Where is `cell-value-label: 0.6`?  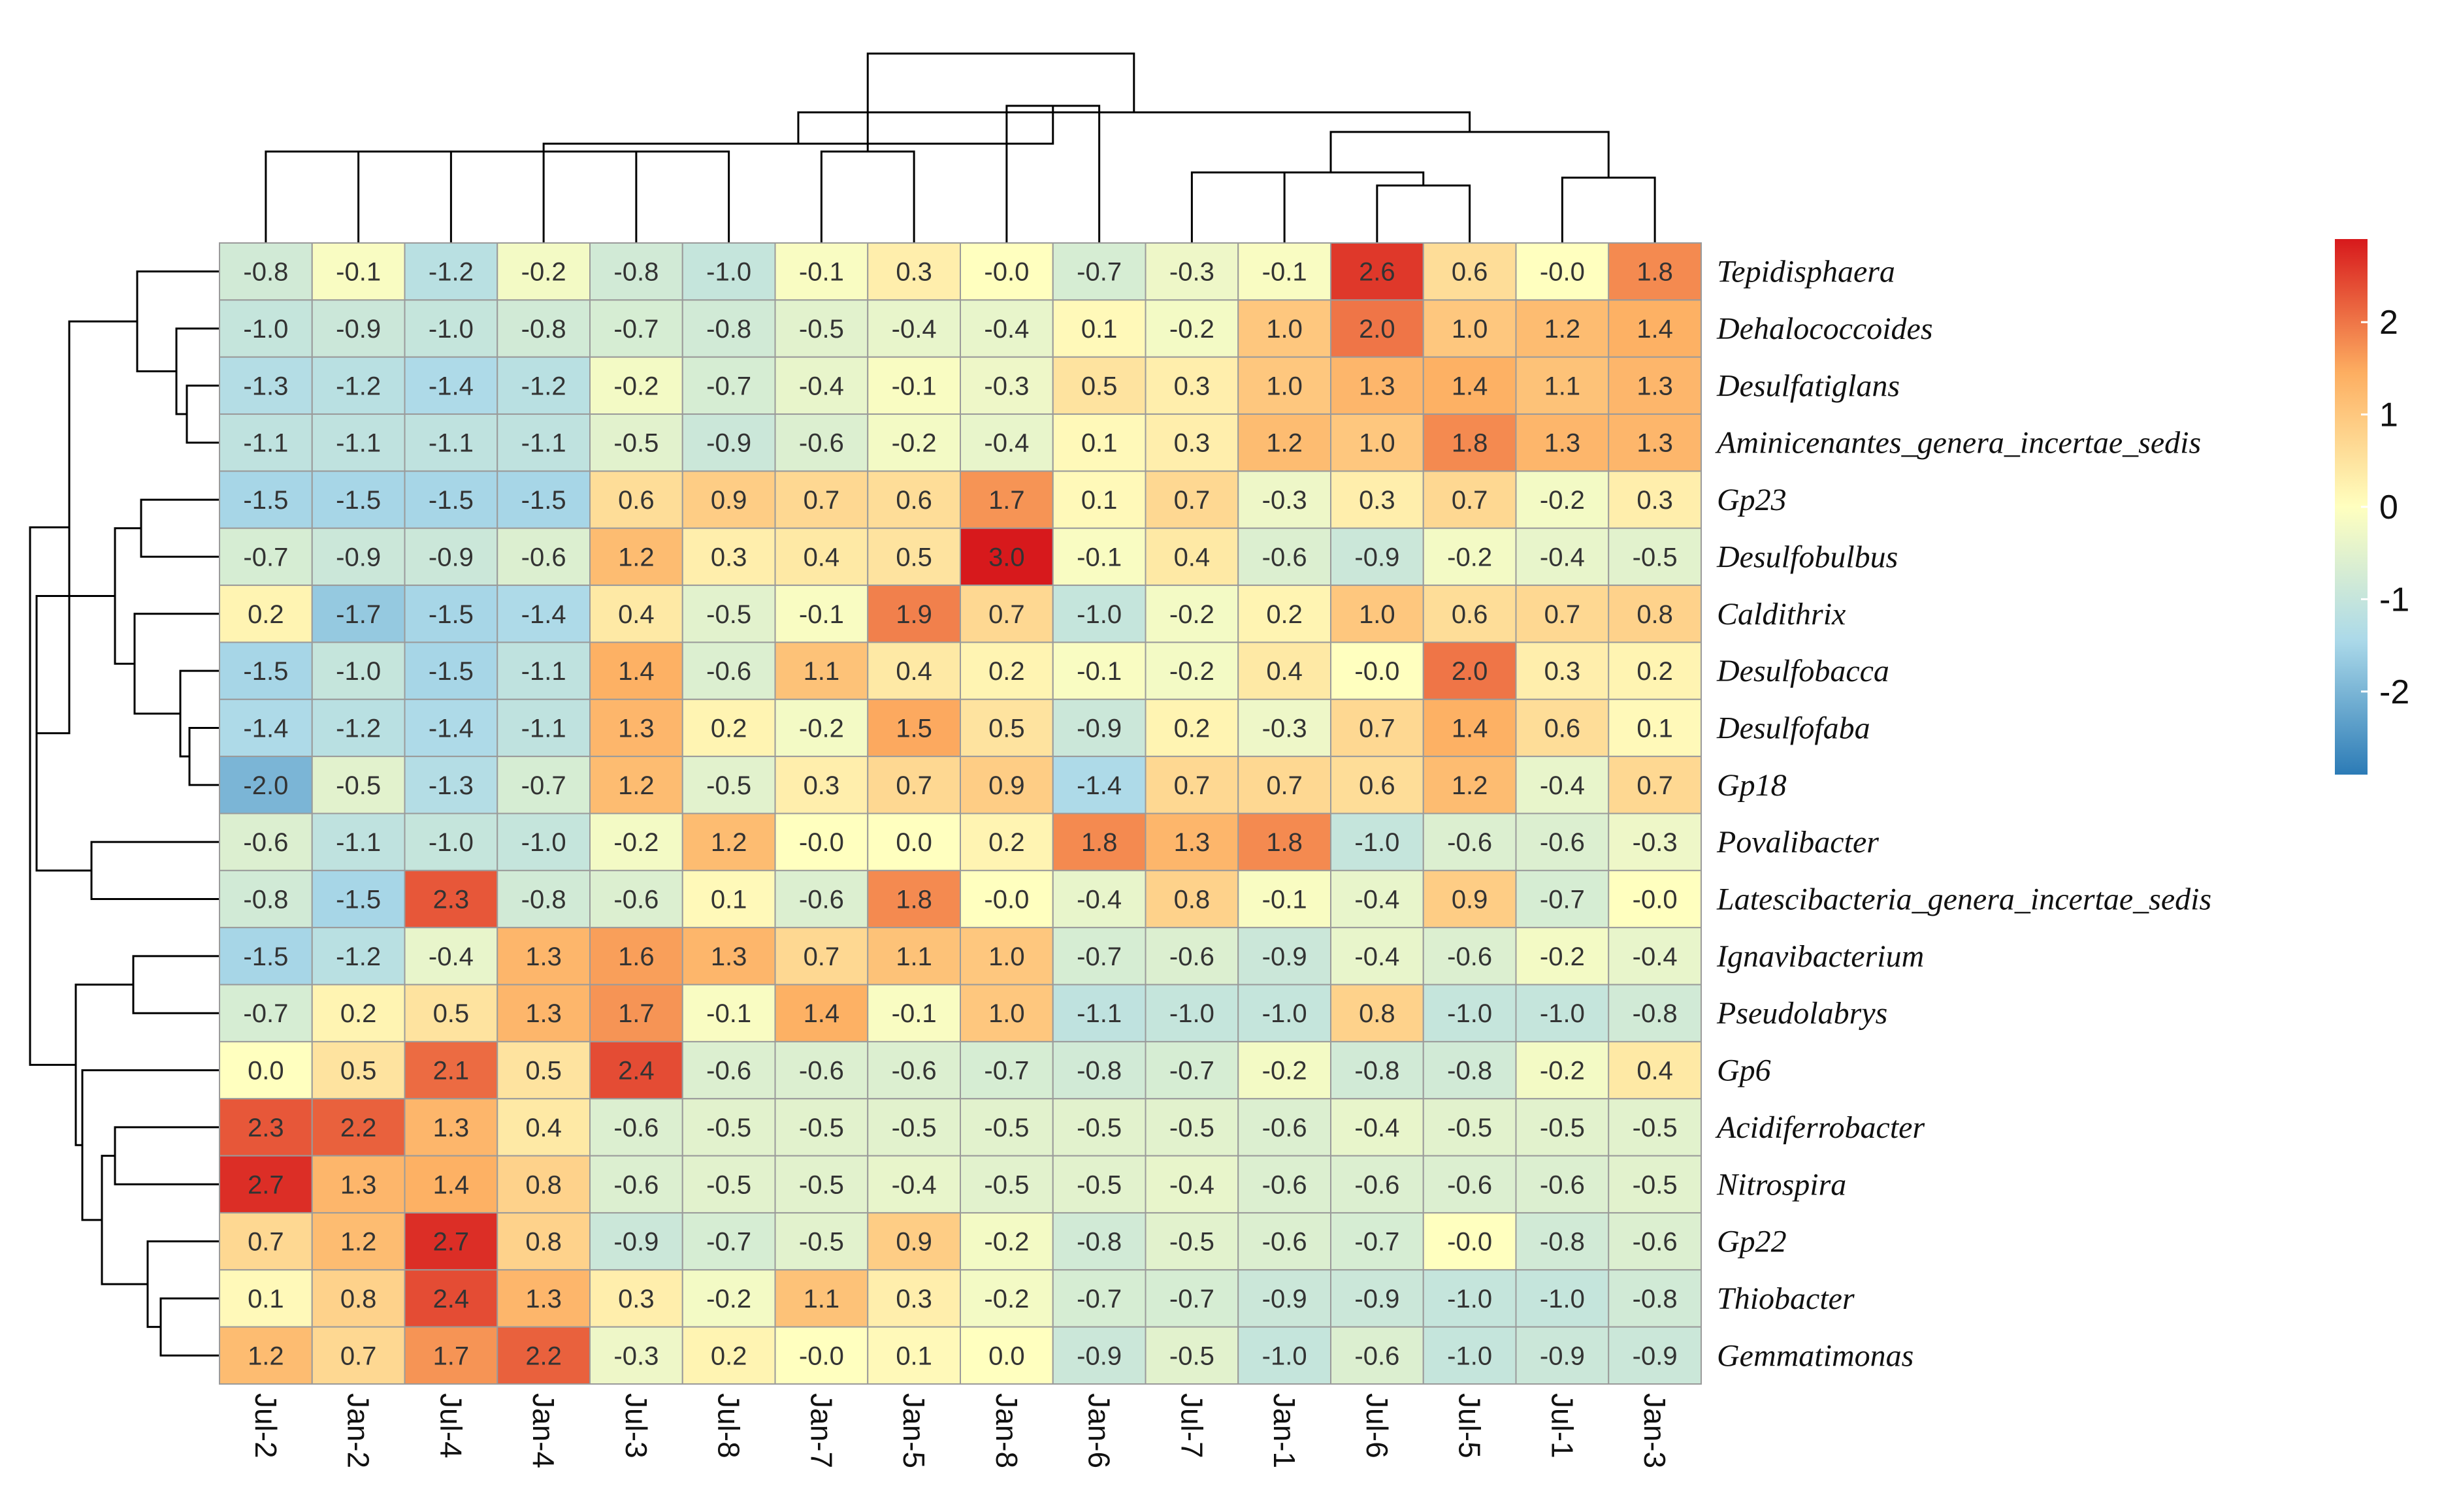
cell-value-label: 0.6 is located at coordinates (1377, 785).